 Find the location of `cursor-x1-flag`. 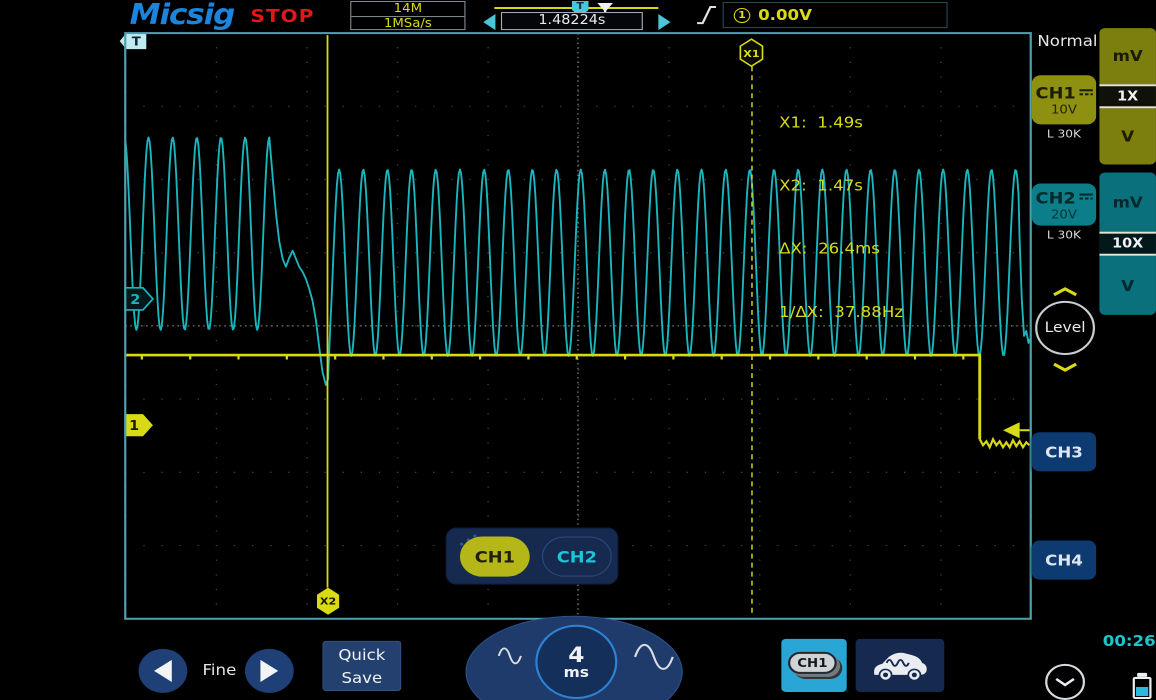

cursor-x1-flag is located at coordinates (751, 53).